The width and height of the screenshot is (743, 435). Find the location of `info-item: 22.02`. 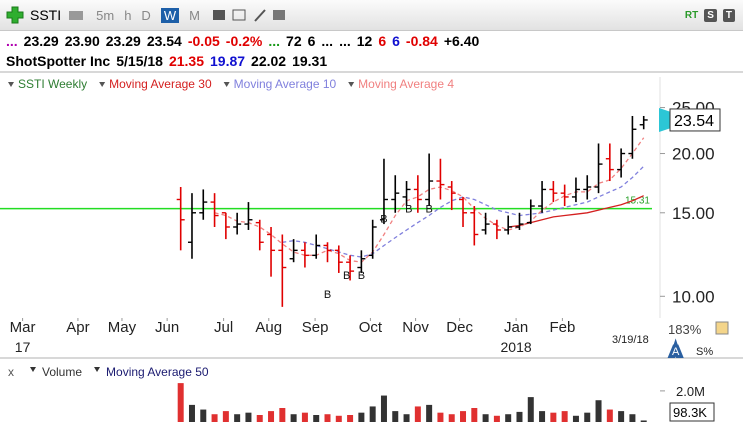

info-item: 22.02 is located at coordinates (269, 61).